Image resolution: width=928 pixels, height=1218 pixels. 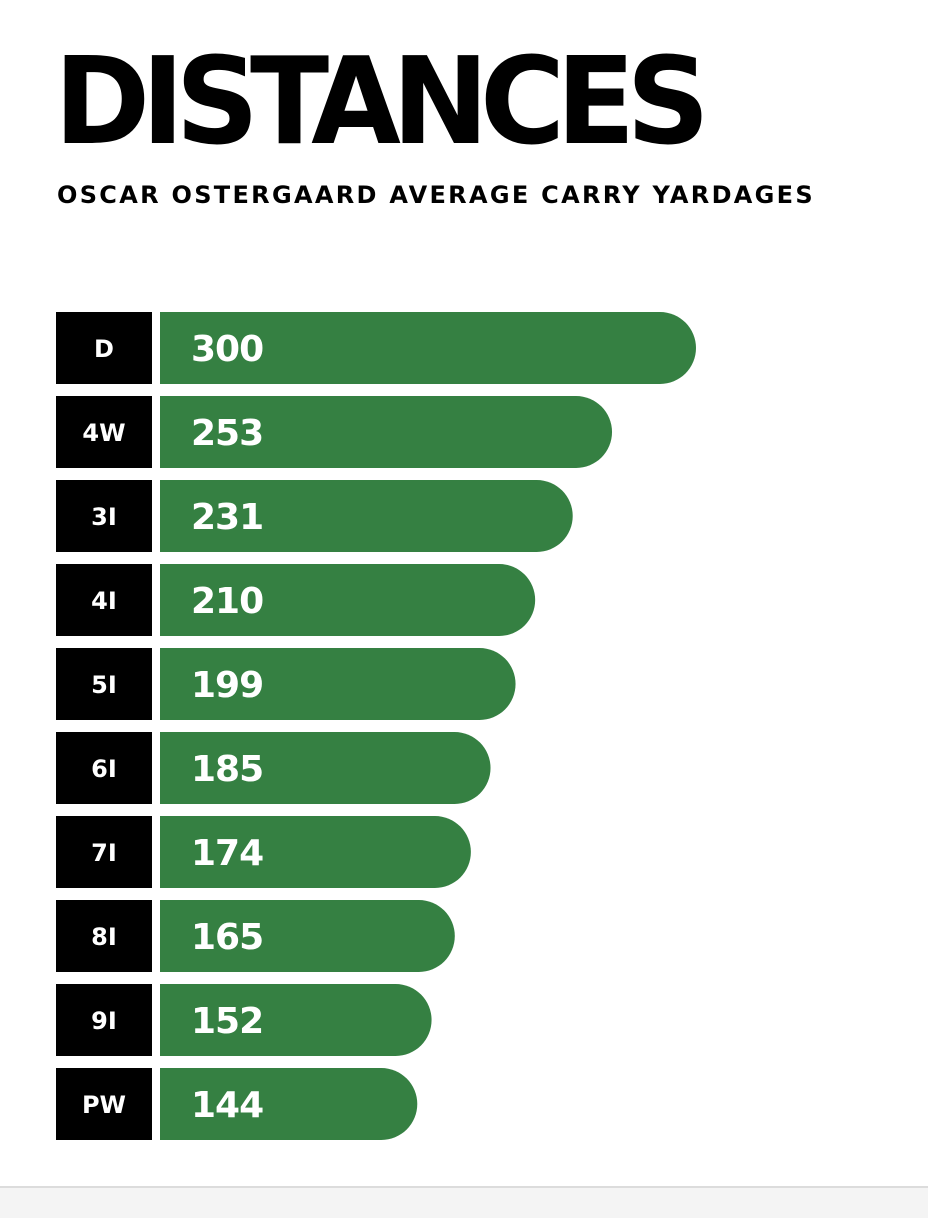 I want to click on distance-value: 231, so click(x=227, y=517).